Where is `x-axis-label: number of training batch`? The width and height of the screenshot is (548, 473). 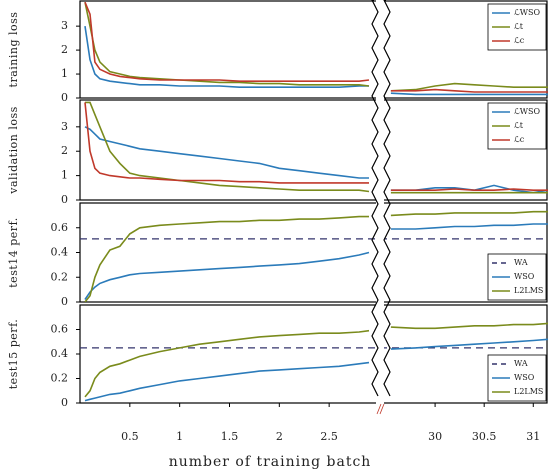 x-axis-label: number of training batch is located at coordinates (270, 462).